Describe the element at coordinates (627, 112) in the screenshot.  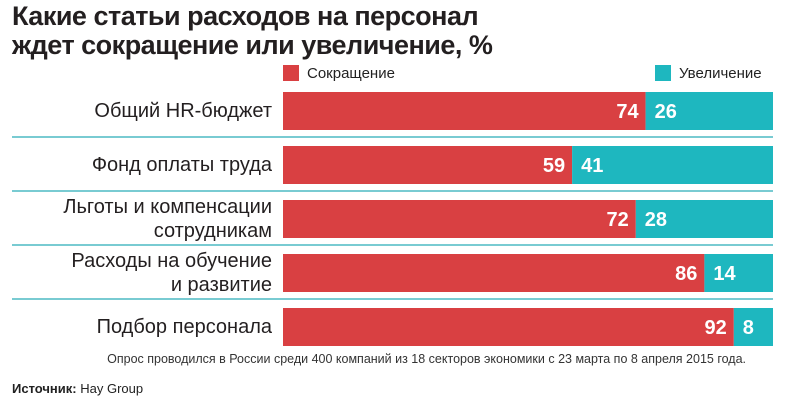
I see `value-label-decrease: 74` at that location.